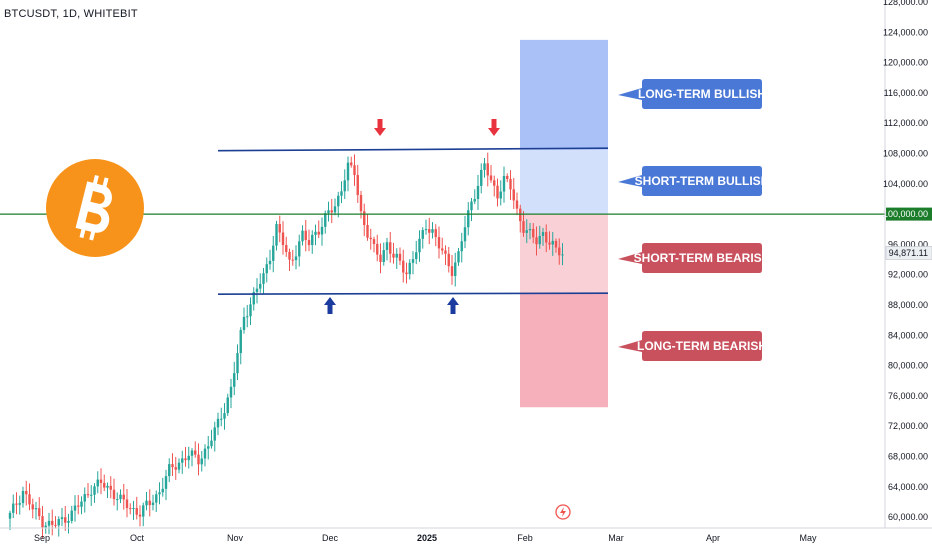  I want to click on up-arrow-icon, so click(330, 305).